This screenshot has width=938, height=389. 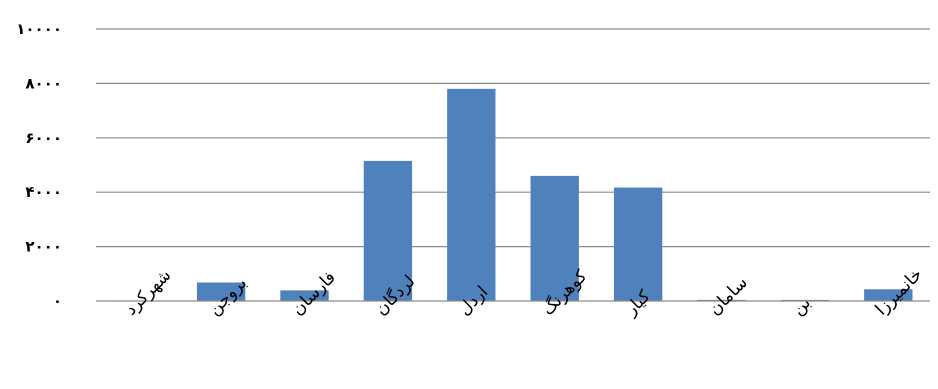 What do you see at coordinates (39, 165) in the screenshot?
I see `y-axis-tick-labels: ۰ ۲۰۰۰ ۴۰۰۰ ۶۰۰۰ ۸۰۰۰ ۱۰۰۰۰` at bounding box center [39, 165].